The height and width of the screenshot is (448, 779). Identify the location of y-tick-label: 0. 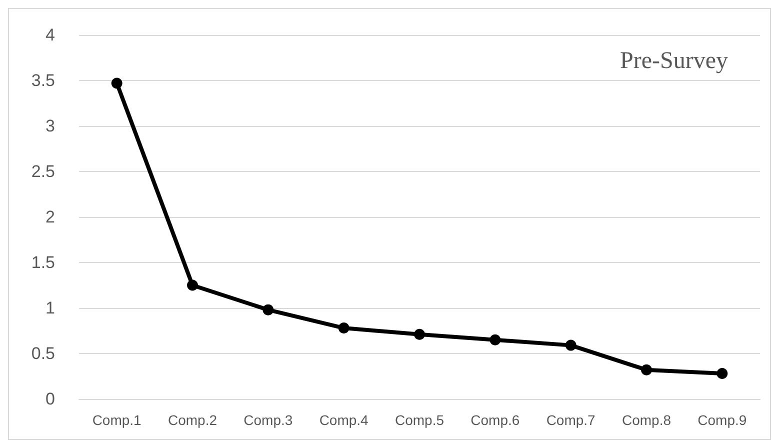
(50, 399).